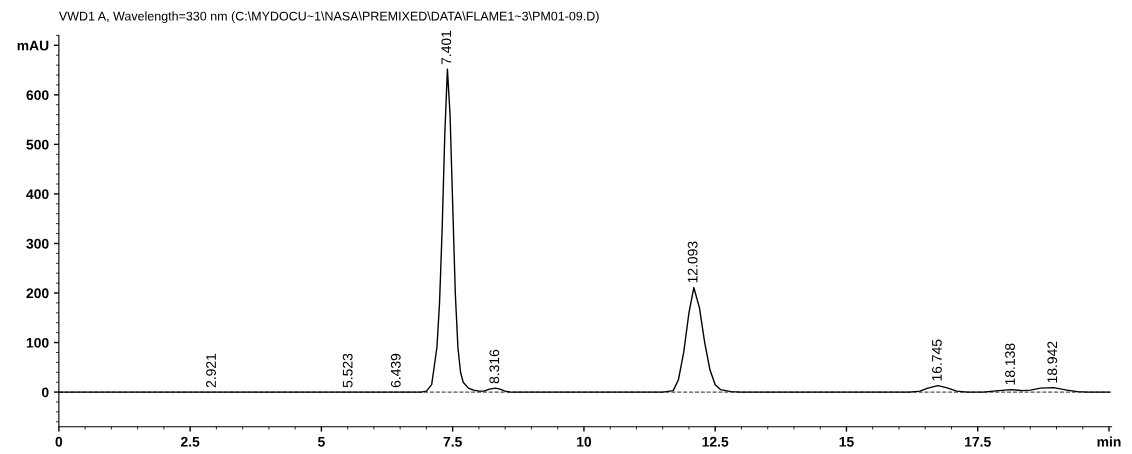 This screenshot has height=454, width=1132. What do you see at coordinates (190, 441) in the screenshot?
I see `x-tick-label: 2.5` at bounding box center [190, 441].